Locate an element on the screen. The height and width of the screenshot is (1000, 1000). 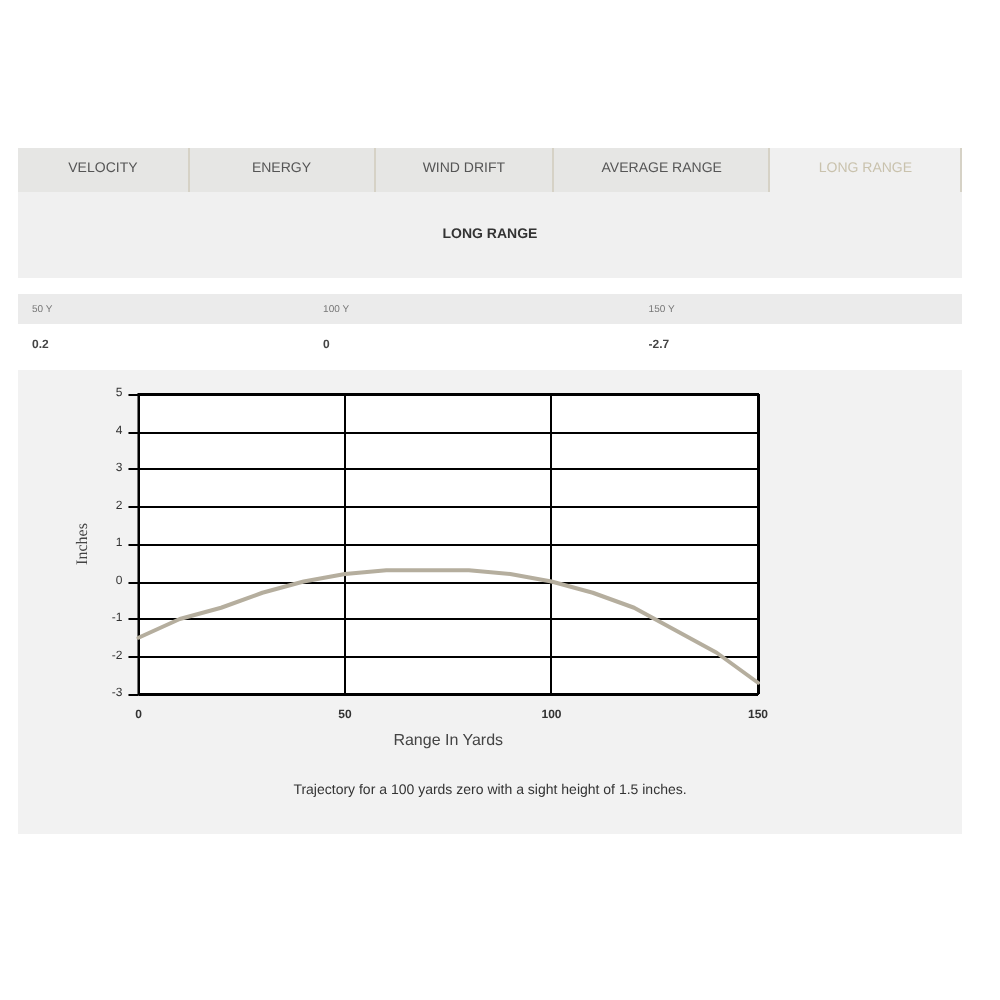
y-axis-title: Inches is located at coordinates (82, 544).